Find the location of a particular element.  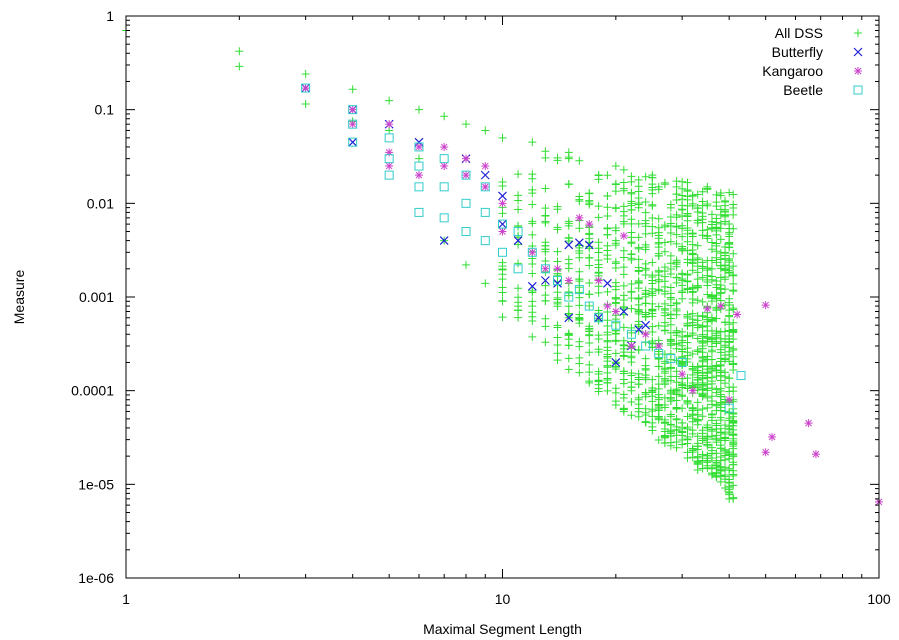

y-tick-label: 1 is located at coordinates (110, 16).